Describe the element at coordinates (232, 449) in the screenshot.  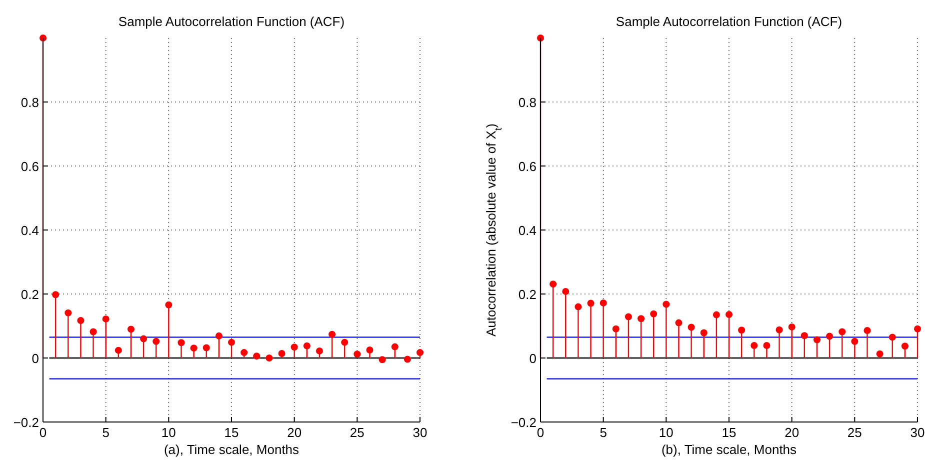
I see `x-axis-title: (a), Time scale, Months` at that location.